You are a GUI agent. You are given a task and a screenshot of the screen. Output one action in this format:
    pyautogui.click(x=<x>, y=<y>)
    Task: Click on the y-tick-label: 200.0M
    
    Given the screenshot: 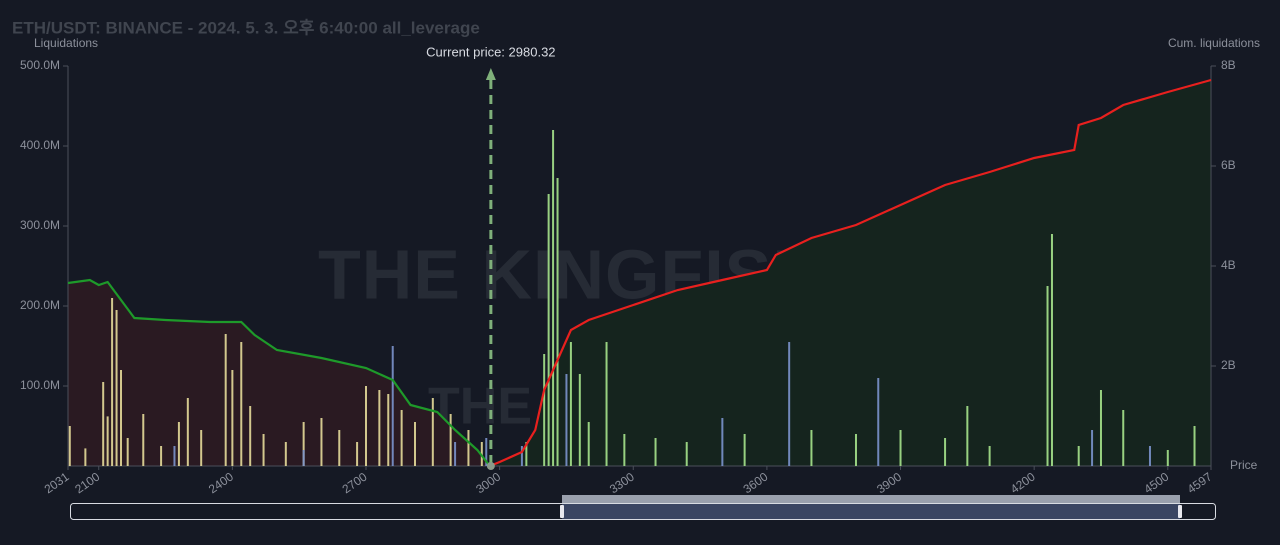 What is the action you would take?
    pyautogui.click(x=40, y=305)
    